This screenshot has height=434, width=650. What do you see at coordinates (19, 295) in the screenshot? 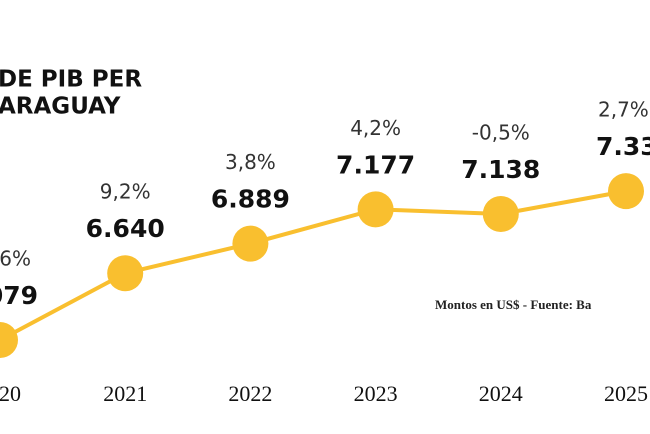
I see `value-label: 079` at bounding box center [19, 295].